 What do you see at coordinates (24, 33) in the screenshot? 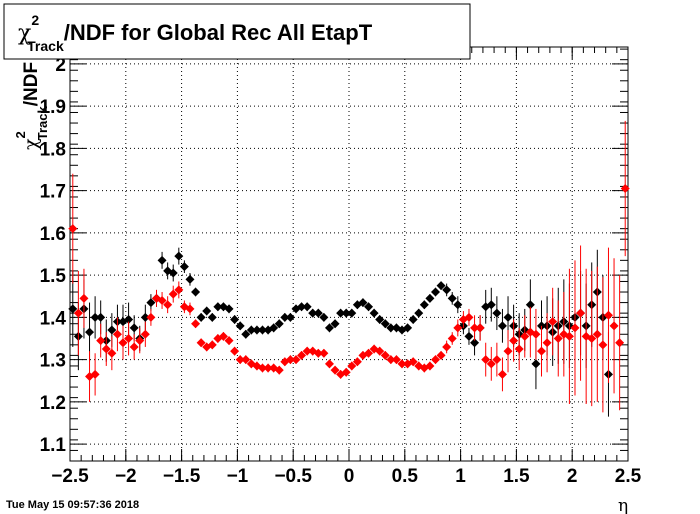
I see `title-symbol: χ` at bounding box center [24, 33].